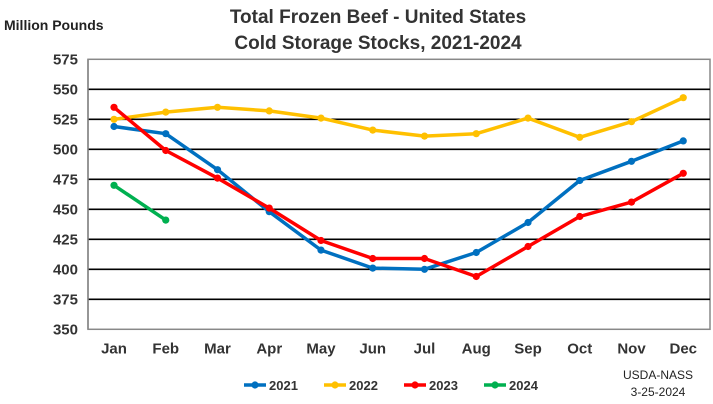  Describe the element at coordinates (65, 269) in the screenshot. I see `y-tick-label: 400` at that location.